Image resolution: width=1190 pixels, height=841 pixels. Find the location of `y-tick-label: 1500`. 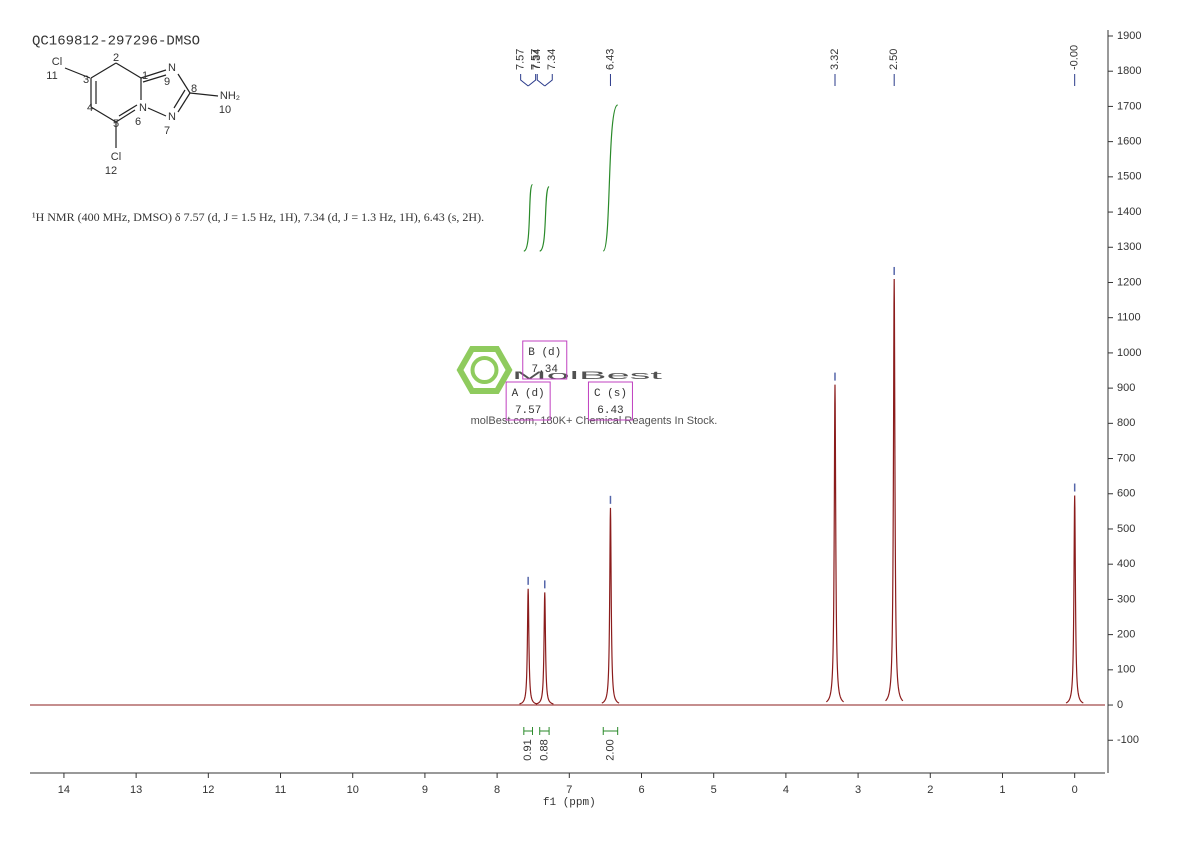

y-tick-label: 1500 is located at coordinates (1129, 177).